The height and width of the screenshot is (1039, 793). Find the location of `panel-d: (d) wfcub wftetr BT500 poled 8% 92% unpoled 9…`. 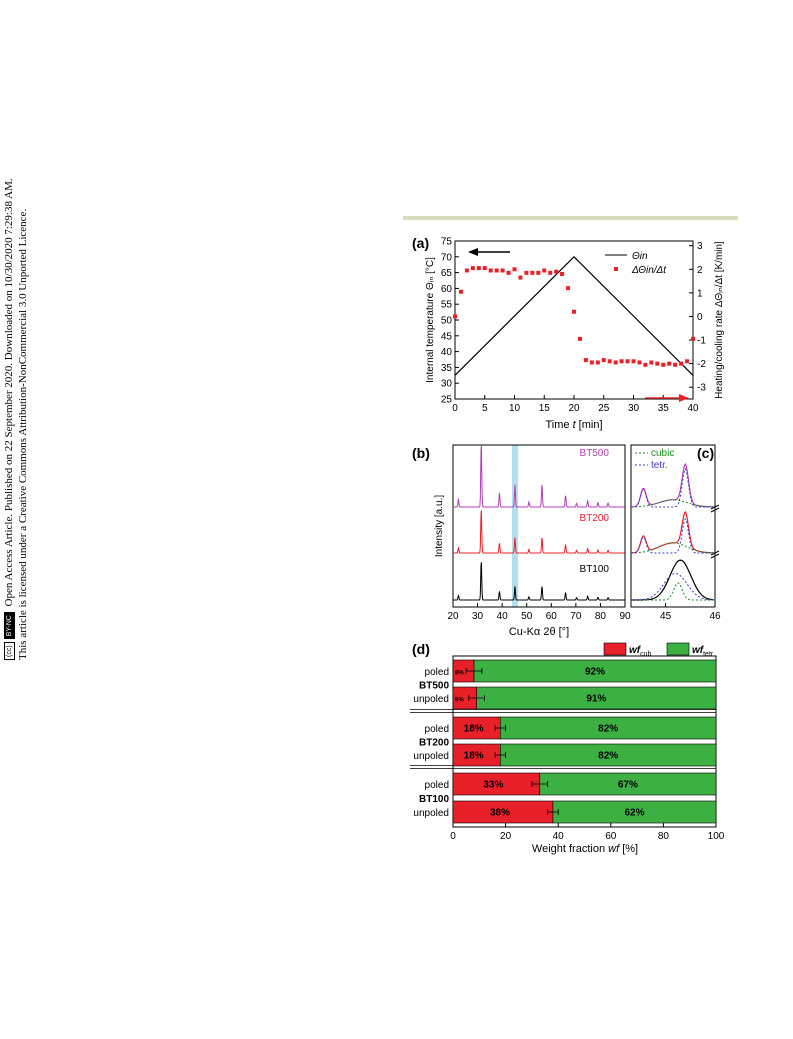

panel-d: (d) wfcub wftetr BT500 poled 8% 92% unpoled 9… is located at coordinates (567, 748).